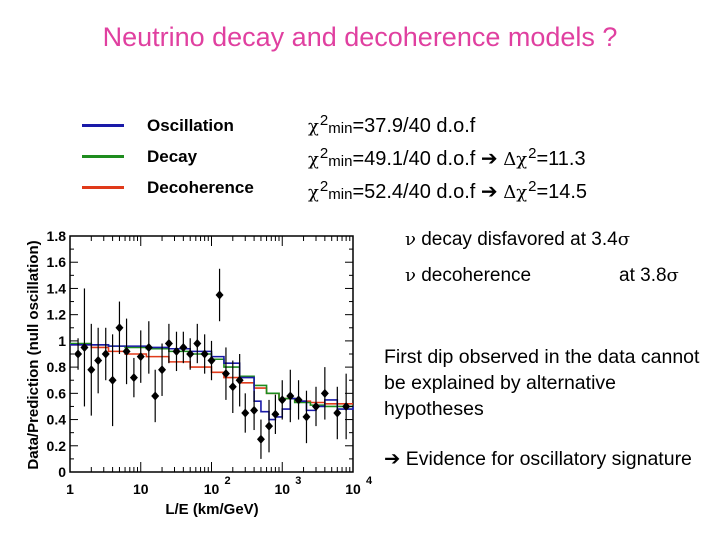 This screenshot has height=540, width=720. Describe the element at coordinates (211, 509) in the screenshot. I see `x-axis-label: L/E (km/GeV)` at that location.